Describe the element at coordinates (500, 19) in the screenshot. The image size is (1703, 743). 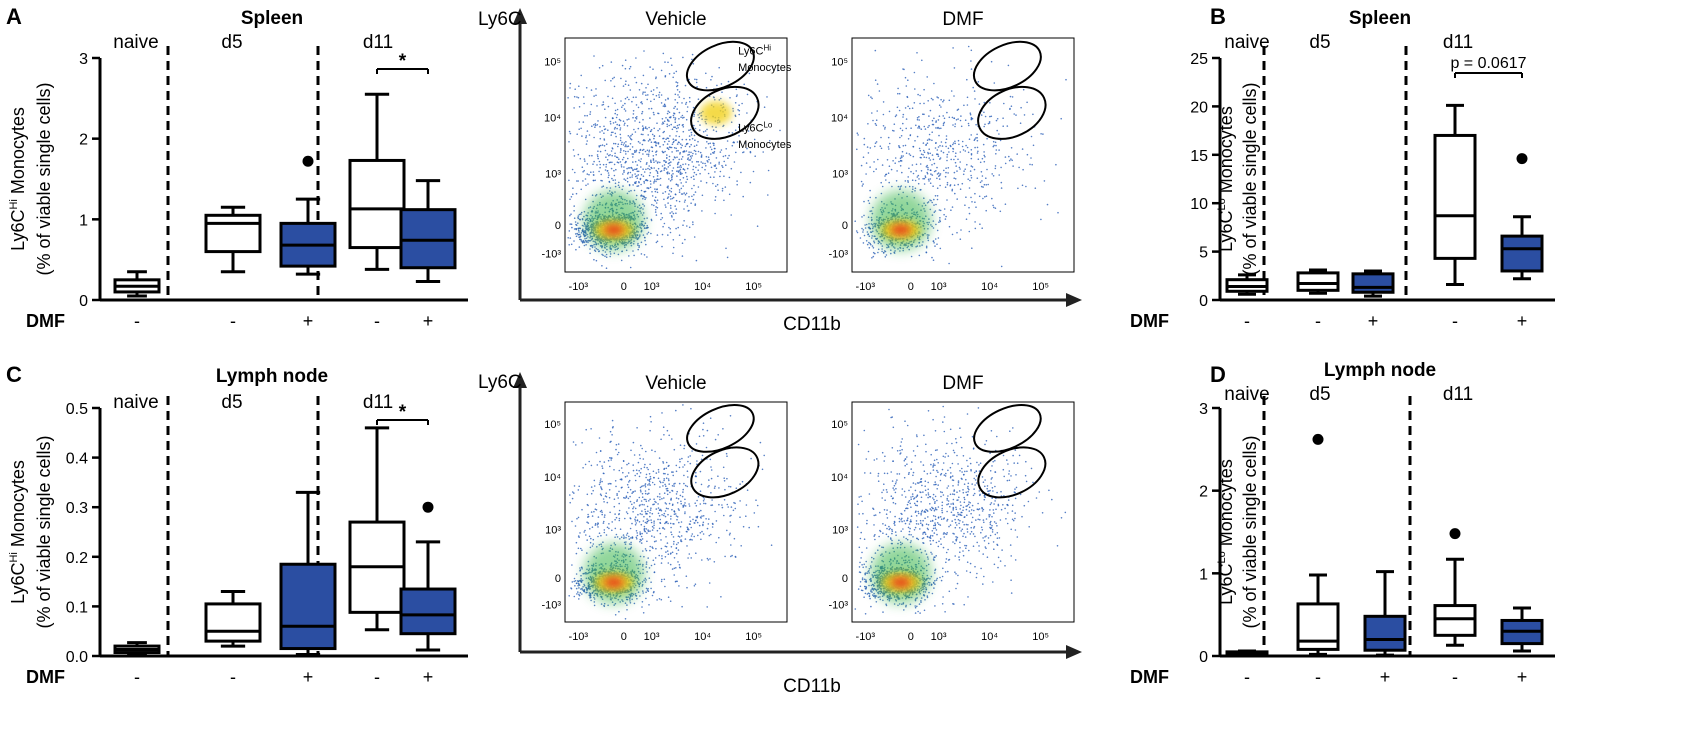
I see `flow-y-label: Ly6C` at that location.